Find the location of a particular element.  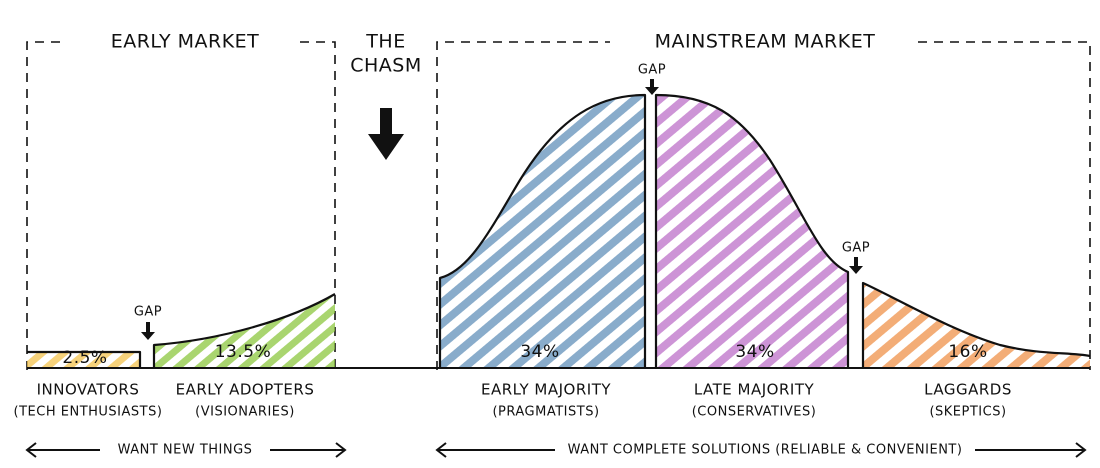

laggards-area is located at coordinates (976, 325).